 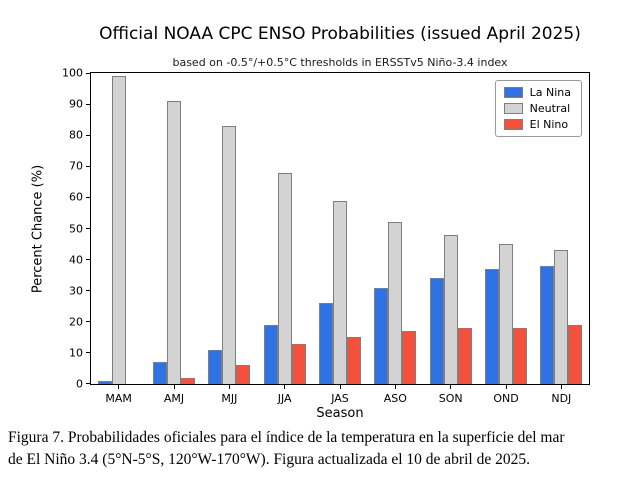 I want to click on x-tick-label: ASO, so click(x=395, y=398).